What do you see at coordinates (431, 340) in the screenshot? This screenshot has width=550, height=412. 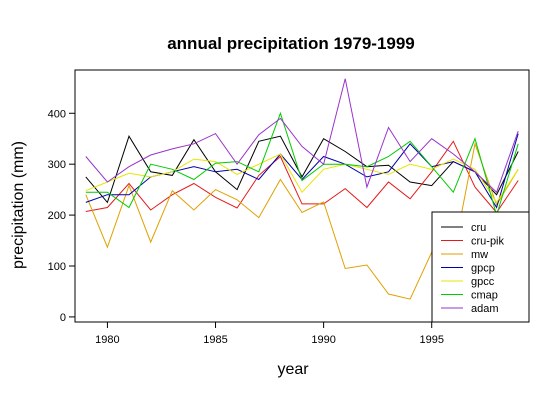 I see `x-tick-label-1995: 1995` at bounding box center [431, 340].